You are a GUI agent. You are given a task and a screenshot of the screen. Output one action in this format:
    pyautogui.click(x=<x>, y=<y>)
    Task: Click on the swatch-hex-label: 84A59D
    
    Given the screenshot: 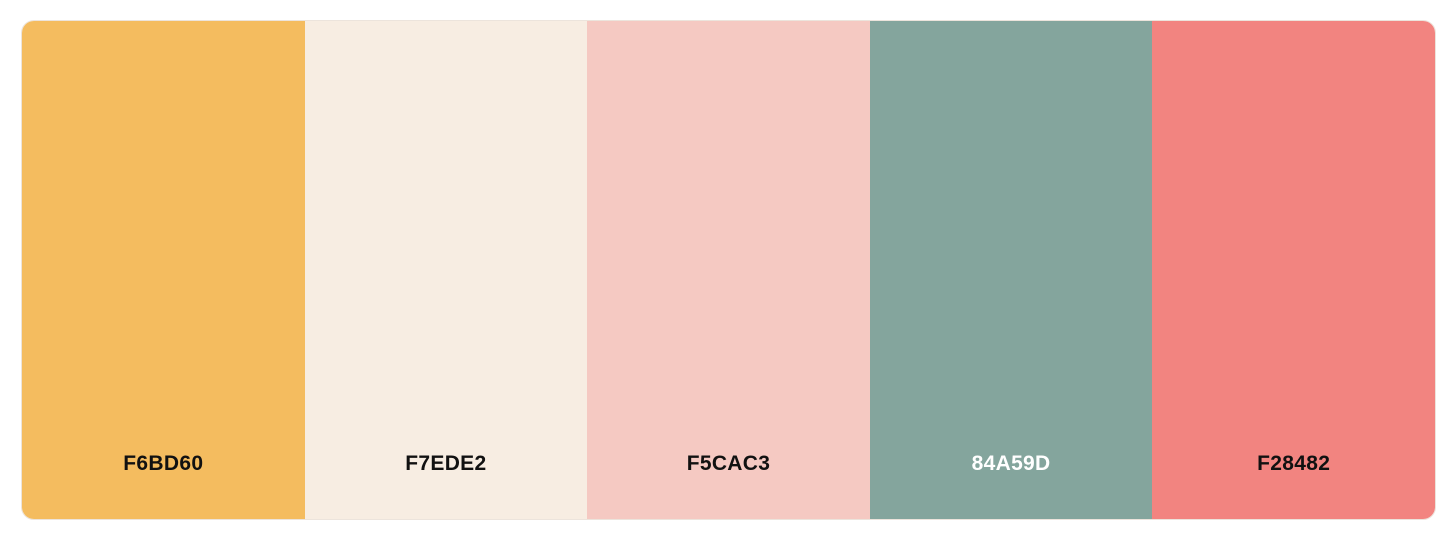 What is the action you would take?
    pyautogui.click(x=1011, y=463)
    